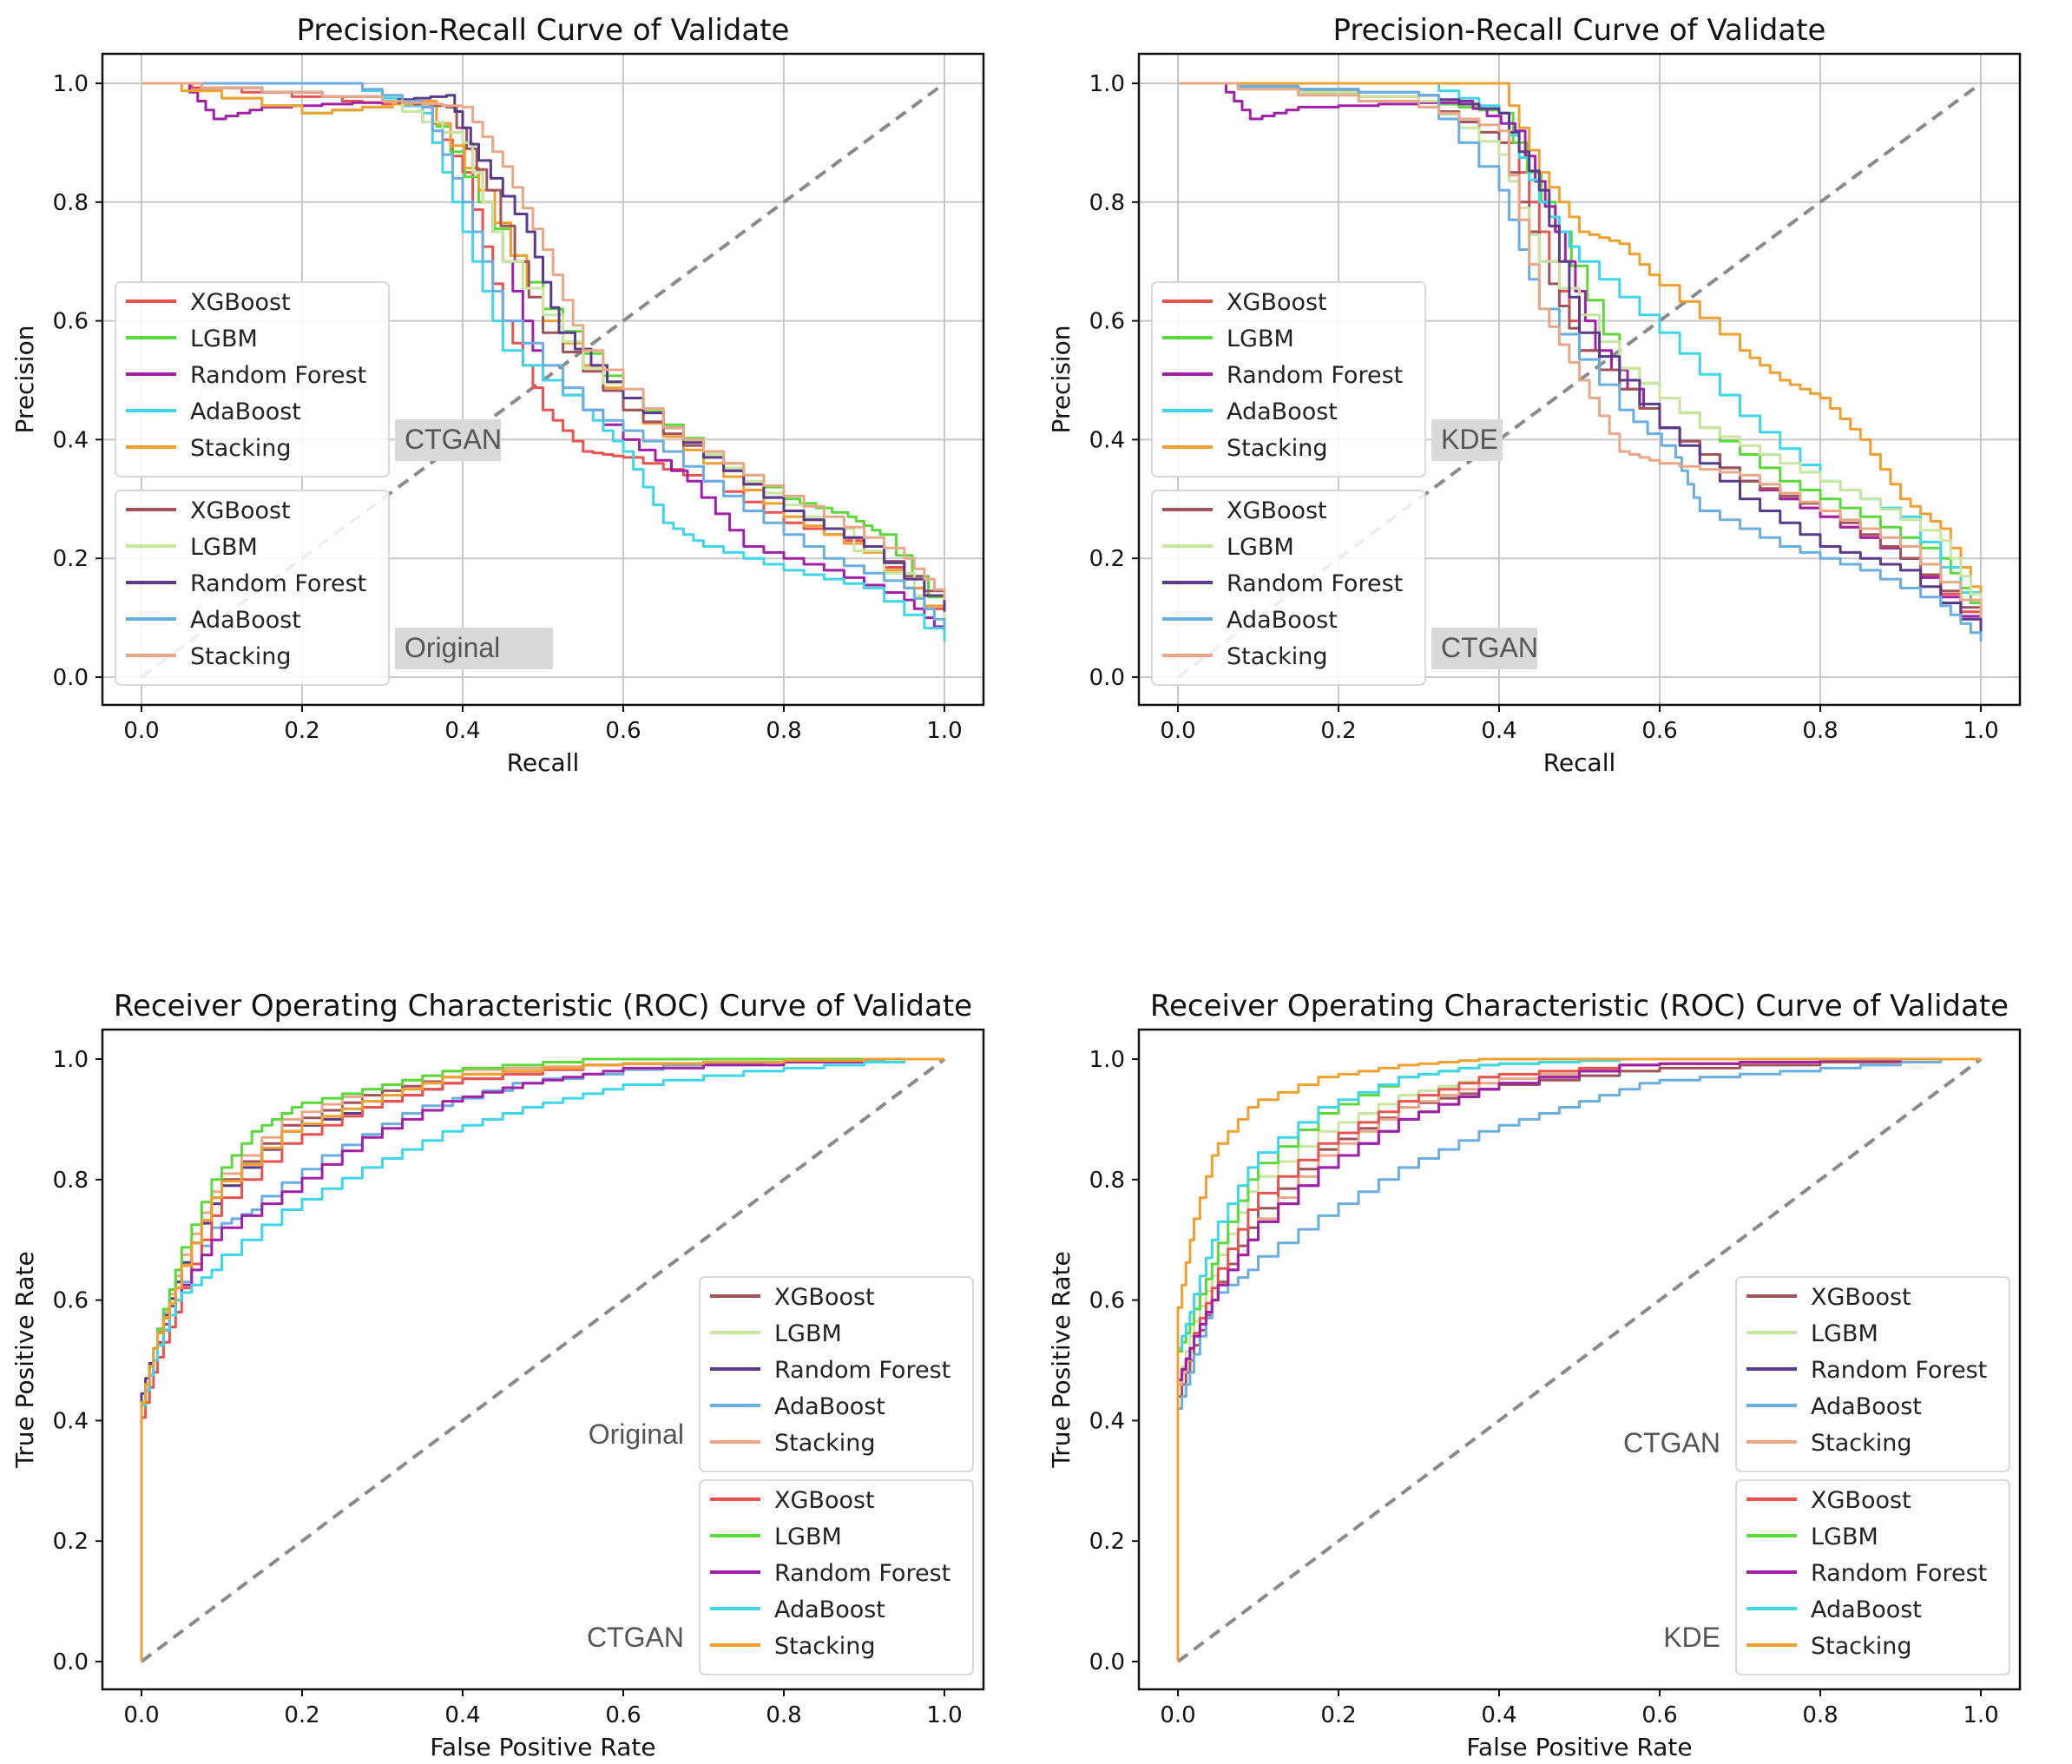 The image size is (2072, 1764). Describe the element at coordinates (452, 647) in the screenshot. I see `method-tag-label: Original` at that location.